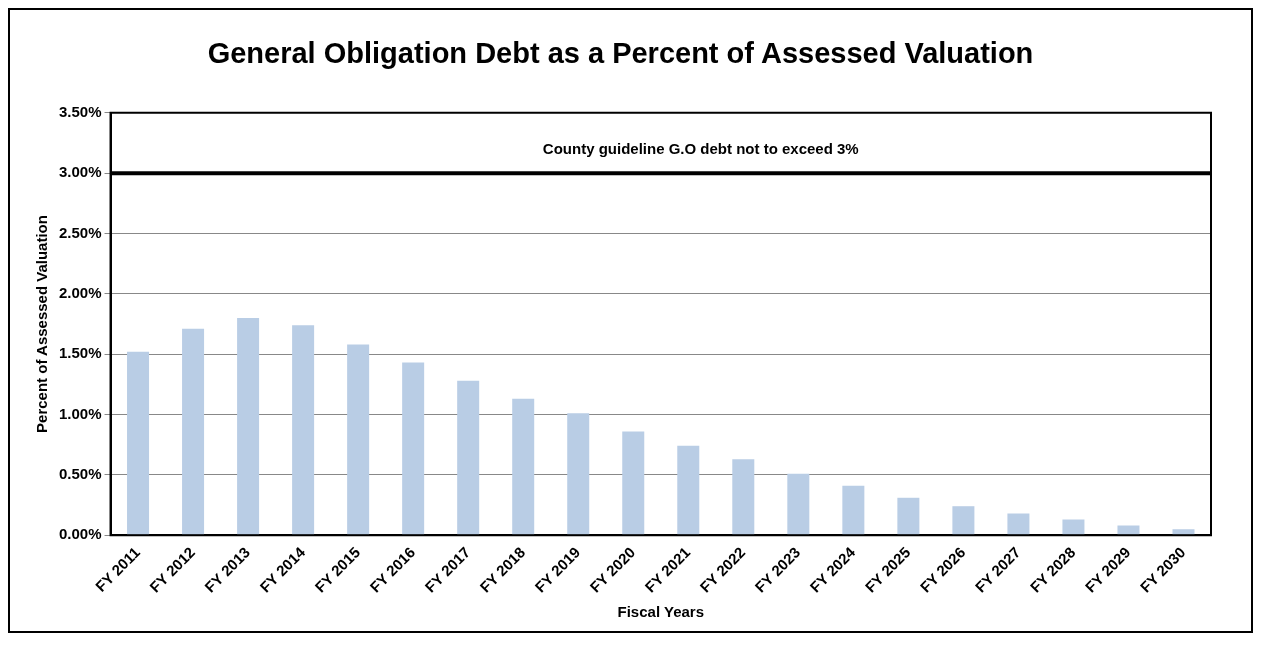 This screenshot has width=1265, height=645. I want to click on y-tick-label: 2.00%, so click(80, 292).